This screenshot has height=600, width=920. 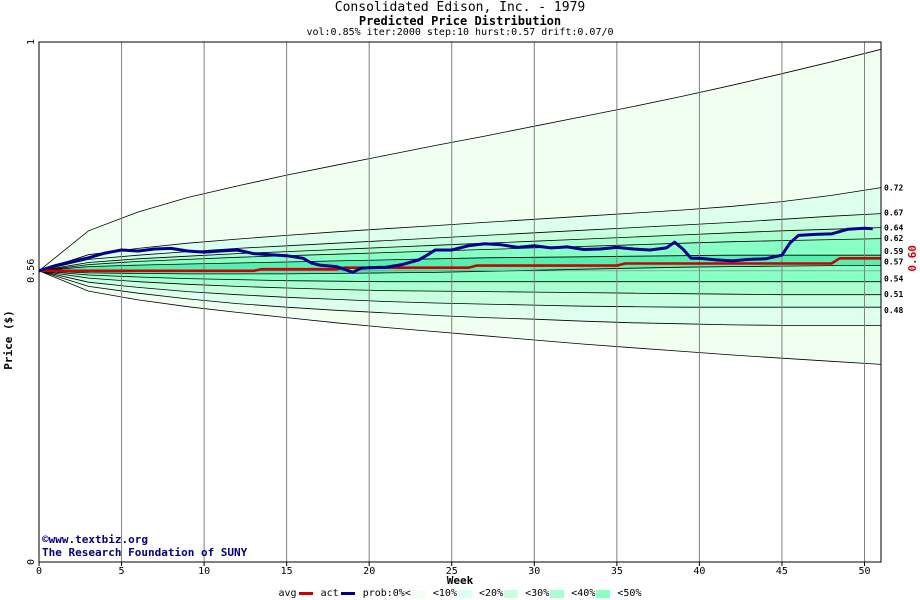 I want to click on copyright-icon: ©, so click(x=45, y=539).